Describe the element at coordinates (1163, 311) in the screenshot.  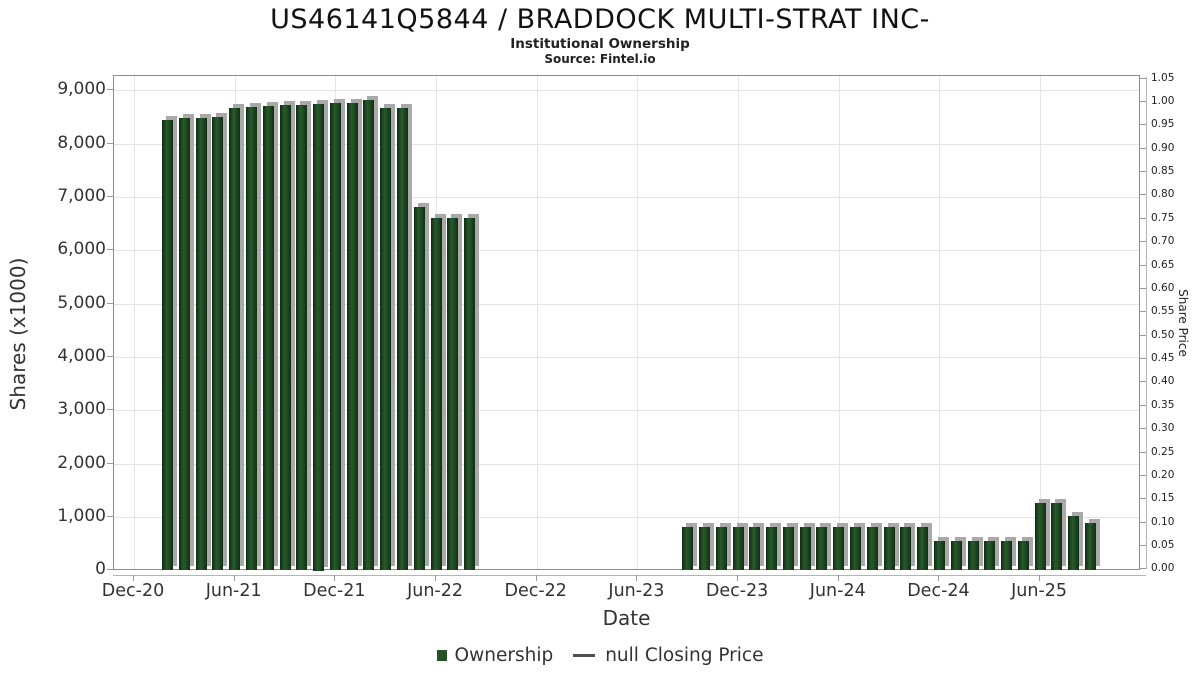
I see `y-axis-label-right: 0.55` at that location.